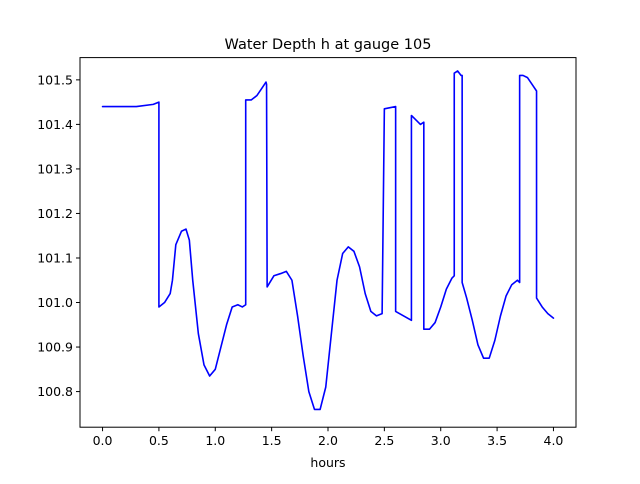 The width and height of the screenshot is (640, 484). What do you see at coordinates (55, 257) in the screenshot?
I see `y-tick-label: 101.1` at bounding box center [55, 257].